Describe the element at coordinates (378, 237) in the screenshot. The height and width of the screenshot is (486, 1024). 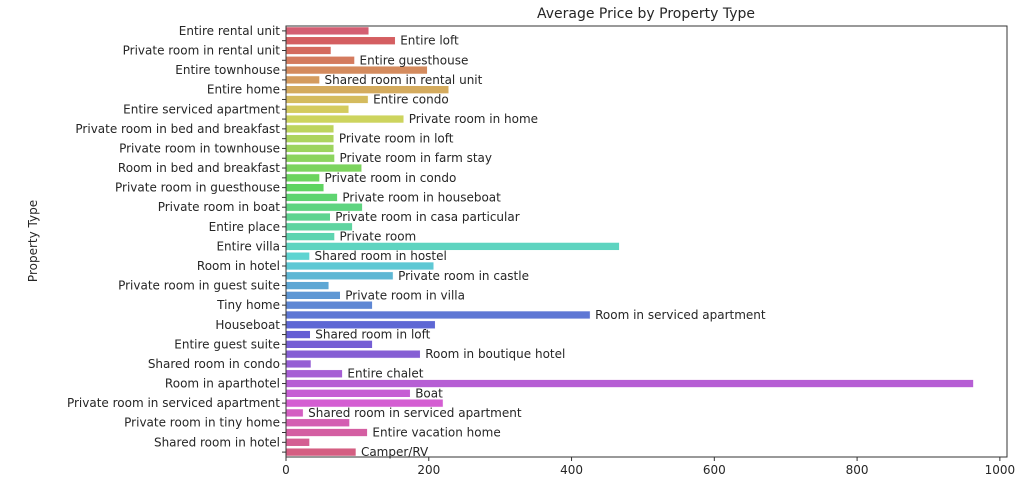
I see `y-tick-label: Private room` at that location.